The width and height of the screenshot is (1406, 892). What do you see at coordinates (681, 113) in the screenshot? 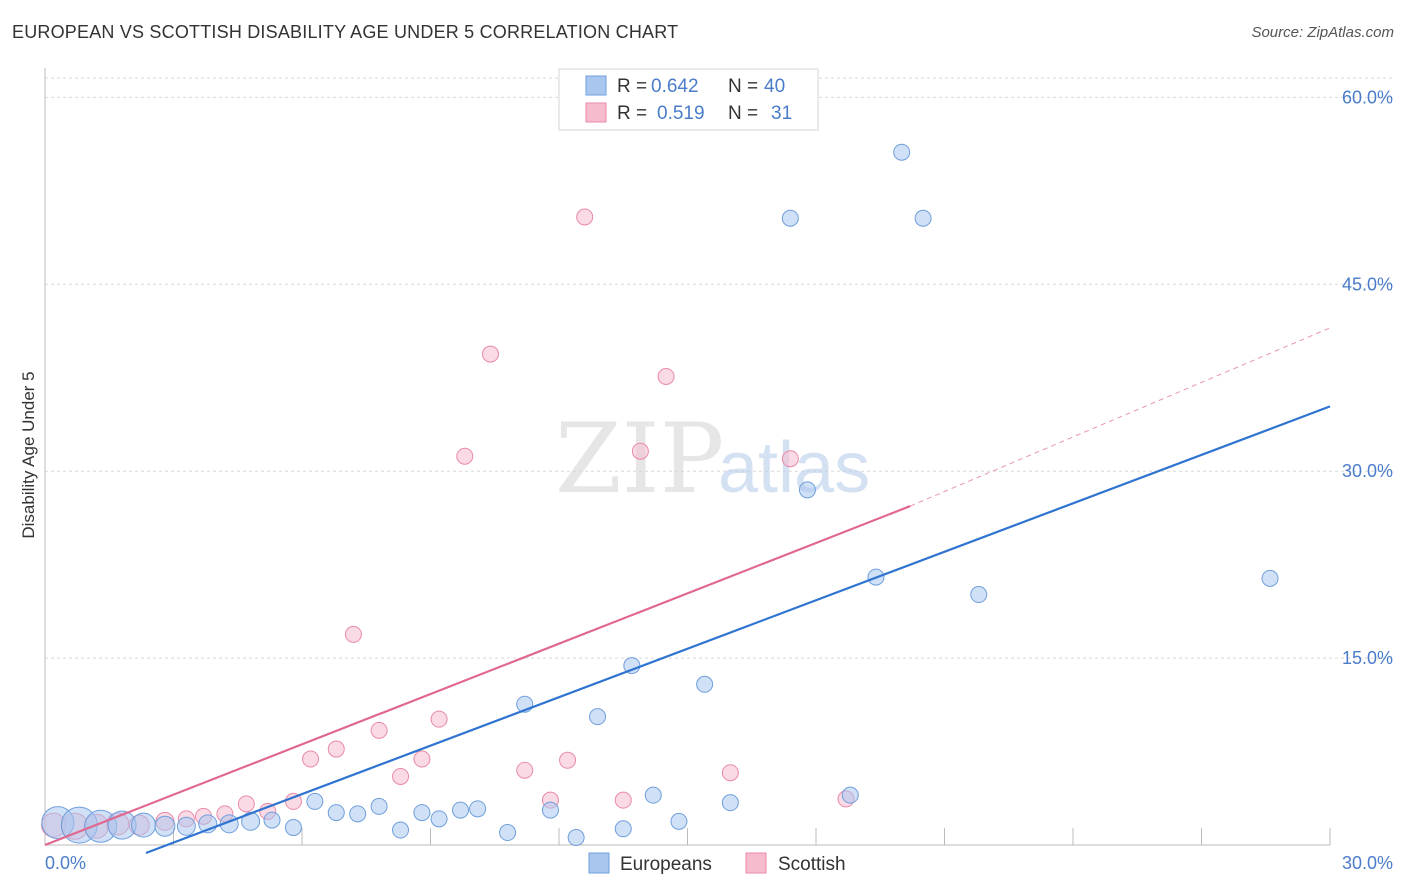
I see `legend-r-value-scottish: 0.519` at bounding box center [681, 113].